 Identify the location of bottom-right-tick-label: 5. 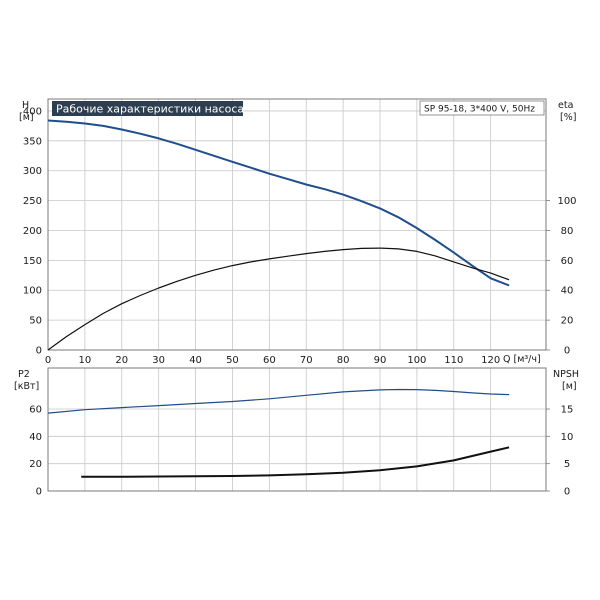
(567, 464).